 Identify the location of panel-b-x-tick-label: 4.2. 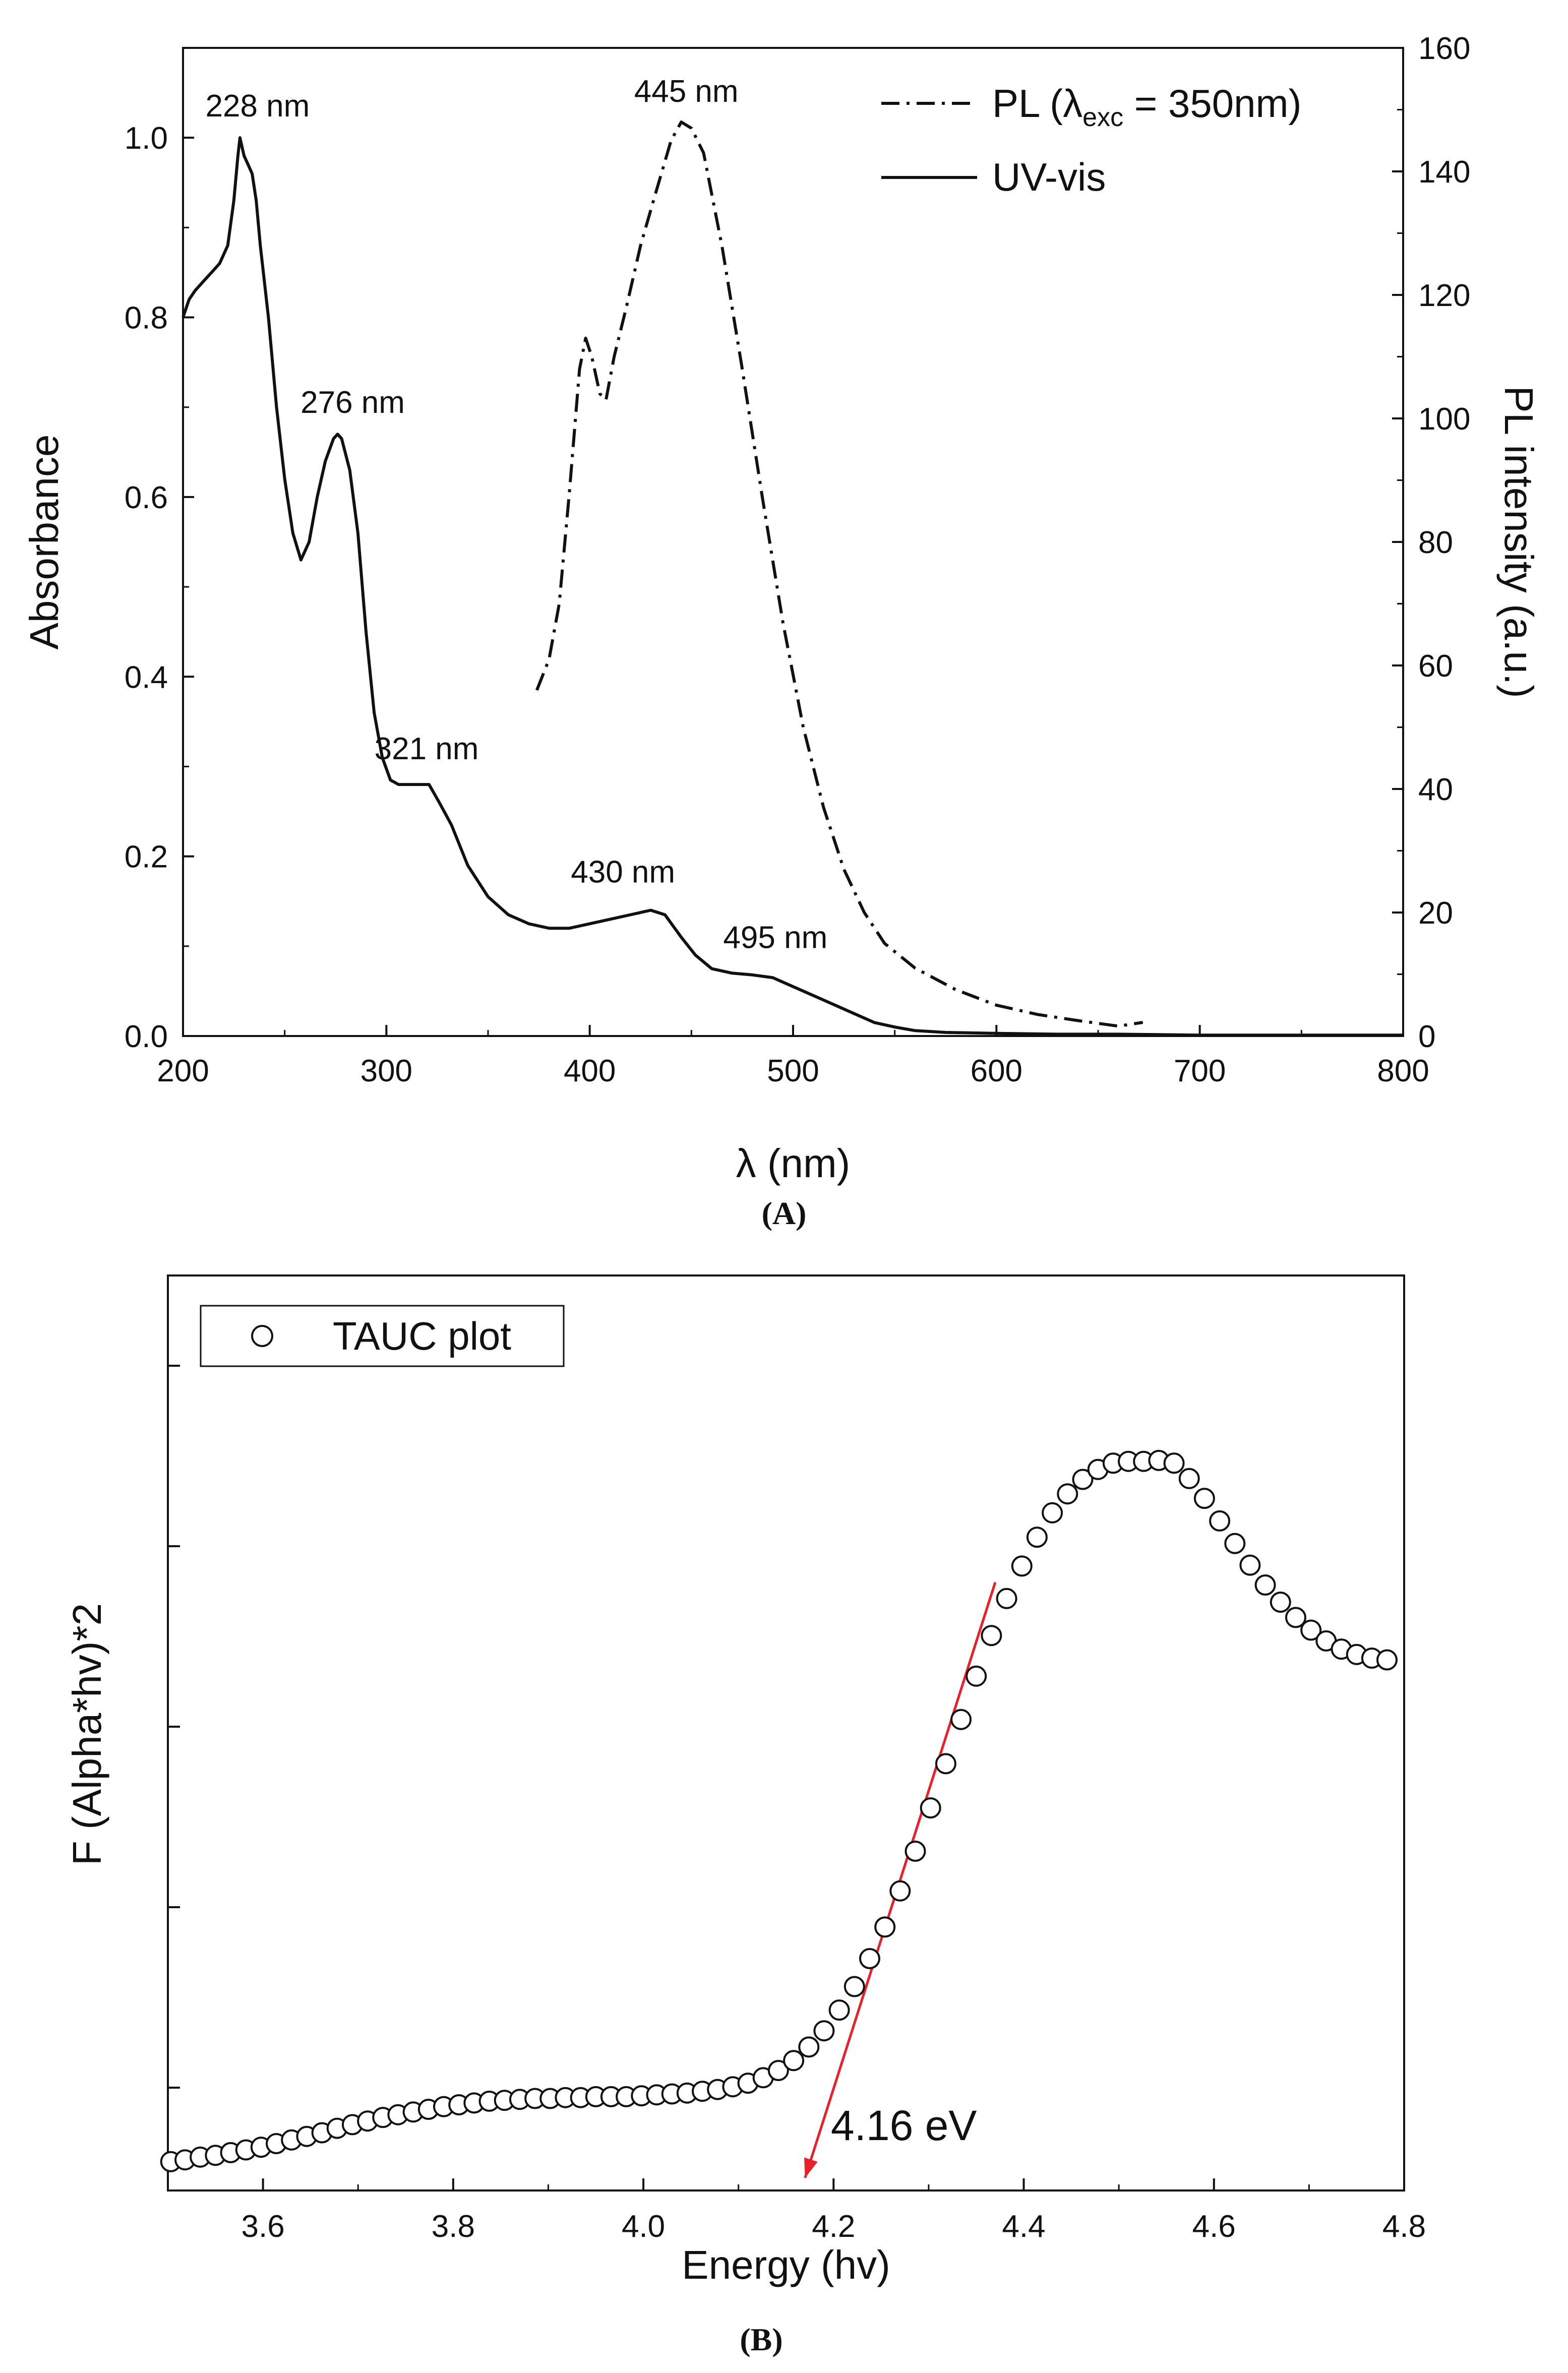
(833, 2226).